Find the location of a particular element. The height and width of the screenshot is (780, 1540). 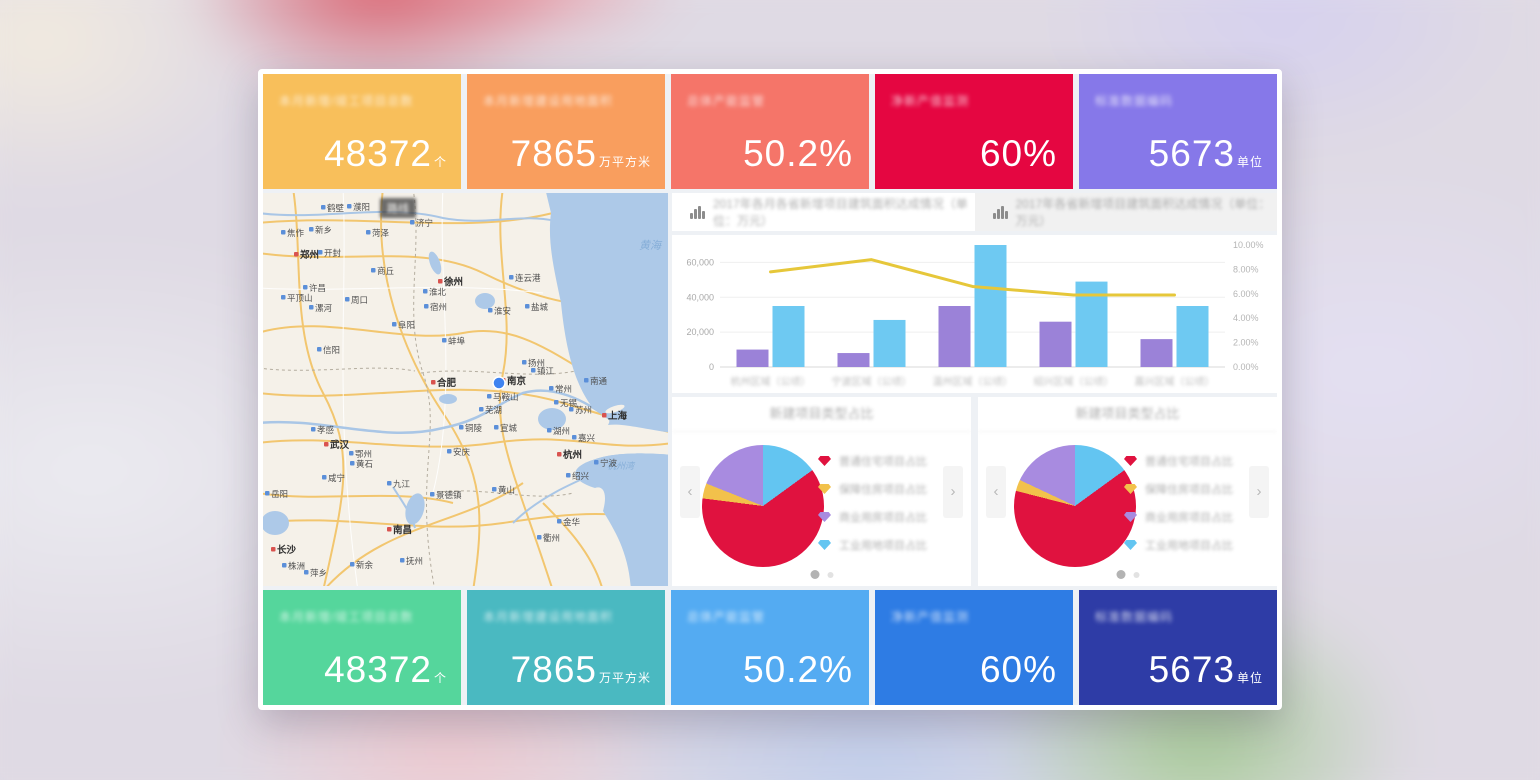

x-axis-label: 宁波区域（公顷） is located at coordinates (872, 381).